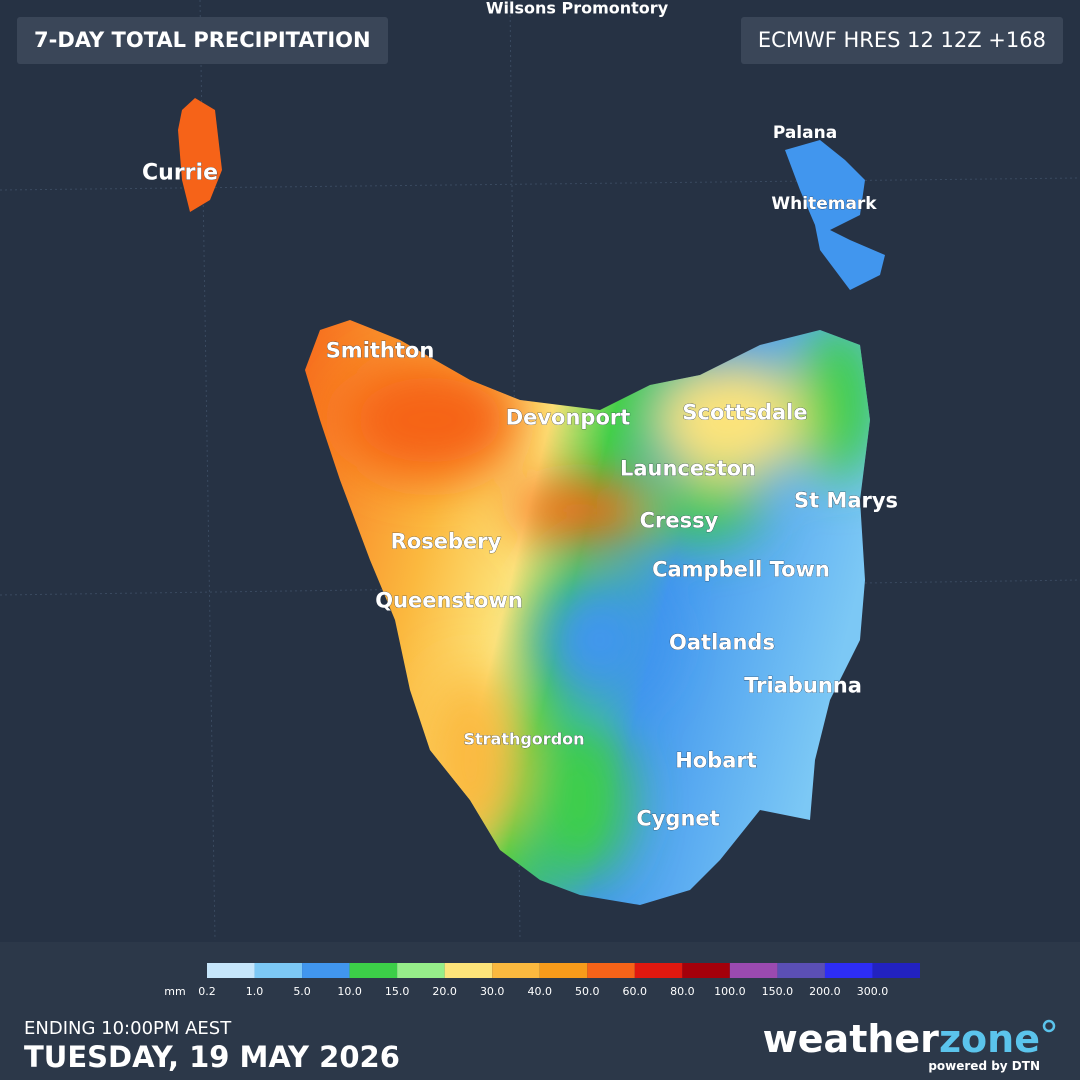  Describe the element at coordinates (873, 991) in the screenshot. I see `legend-label: 300.0` at that location.